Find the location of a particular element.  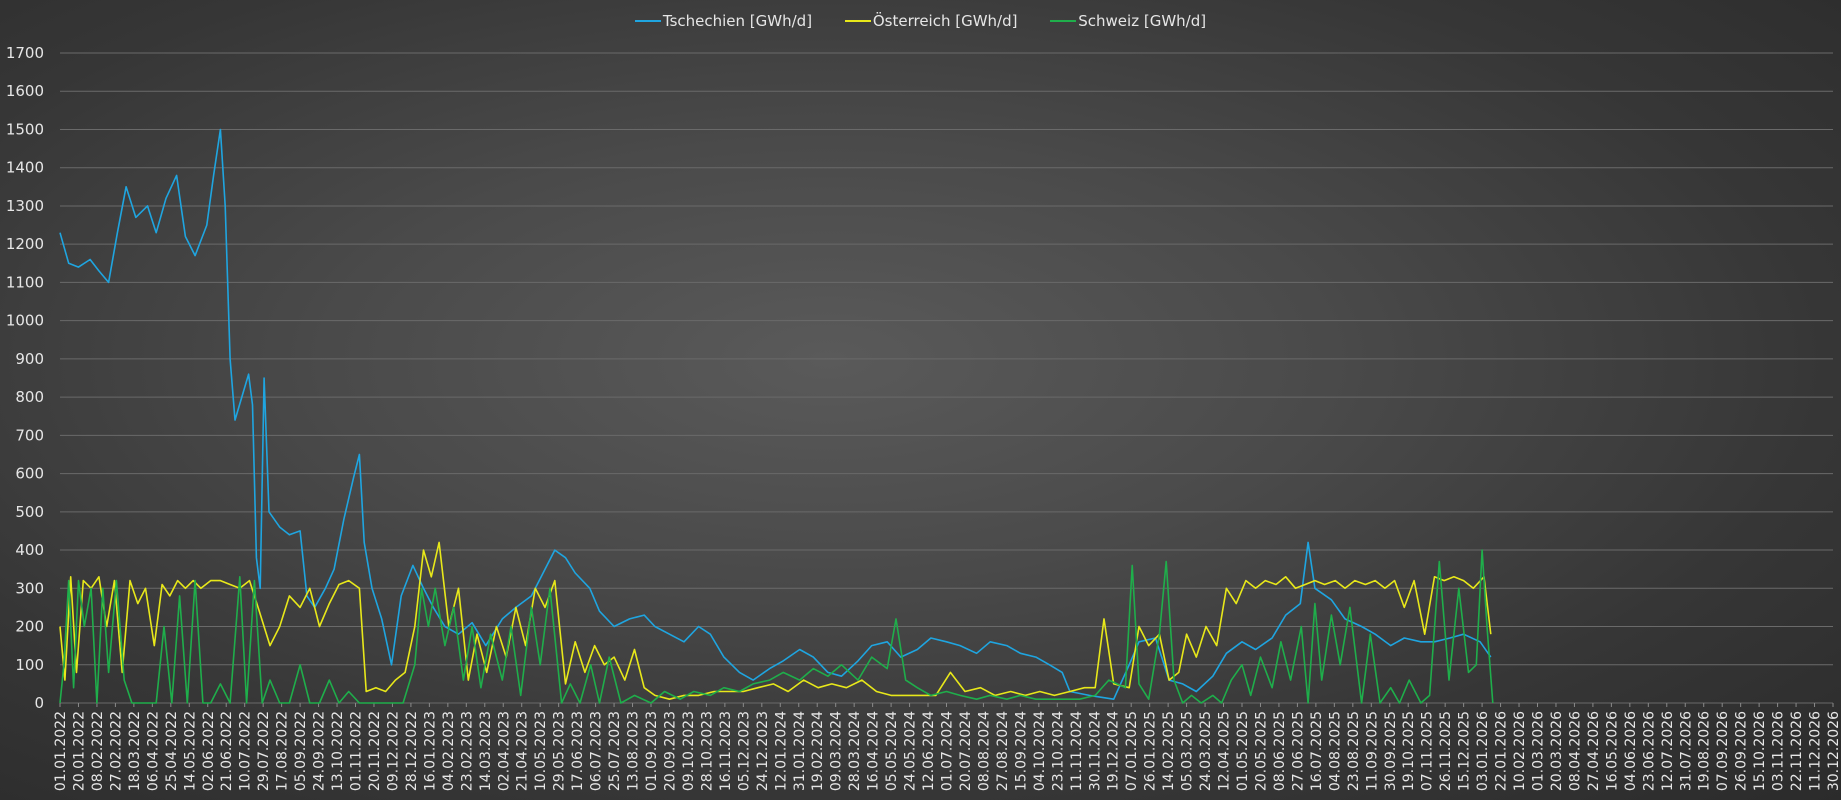

x-tick-label: 22.01.2026 is located at coordinates (1502, 751).